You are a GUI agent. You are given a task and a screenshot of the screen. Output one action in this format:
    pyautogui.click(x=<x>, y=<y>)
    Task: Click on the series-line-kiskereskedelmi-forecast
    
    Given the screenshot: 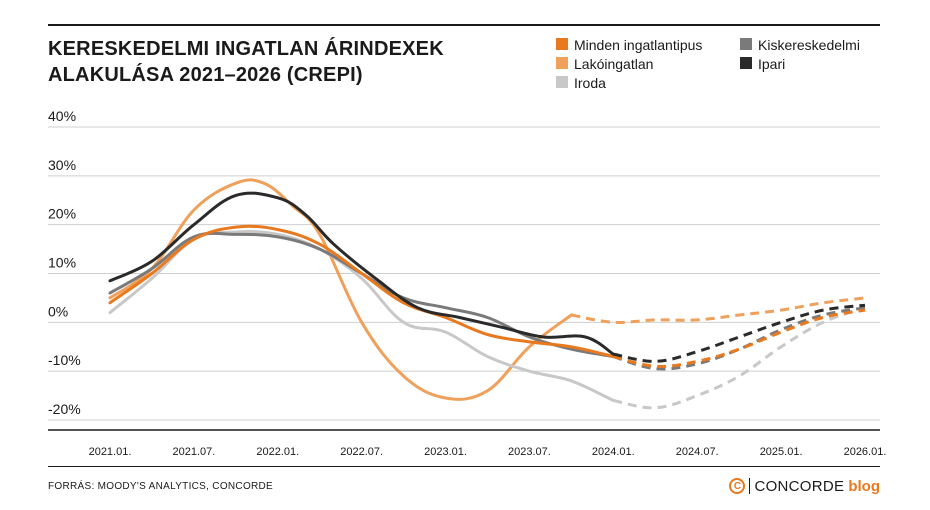 What is the action you would take?
    pyautogui.click(x=739, y=338)
    